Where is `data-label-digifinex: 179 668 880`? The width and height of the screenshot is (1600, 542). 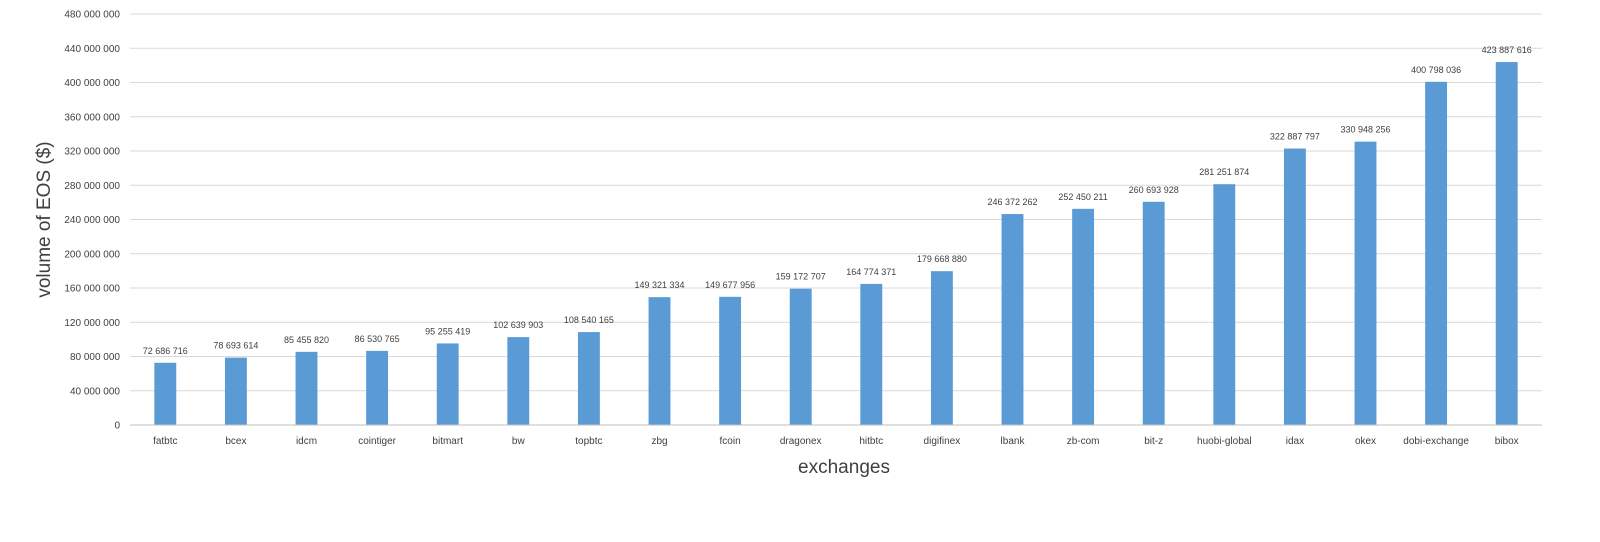 data-label-digifinex: 179 668 880 is located at coordinates (942, 259).